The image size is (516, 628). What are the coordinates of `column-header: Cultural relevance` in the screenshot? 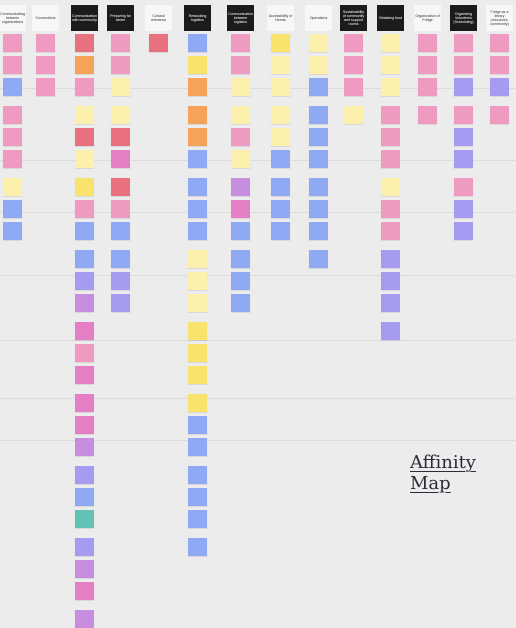 It's located at (158, 18).